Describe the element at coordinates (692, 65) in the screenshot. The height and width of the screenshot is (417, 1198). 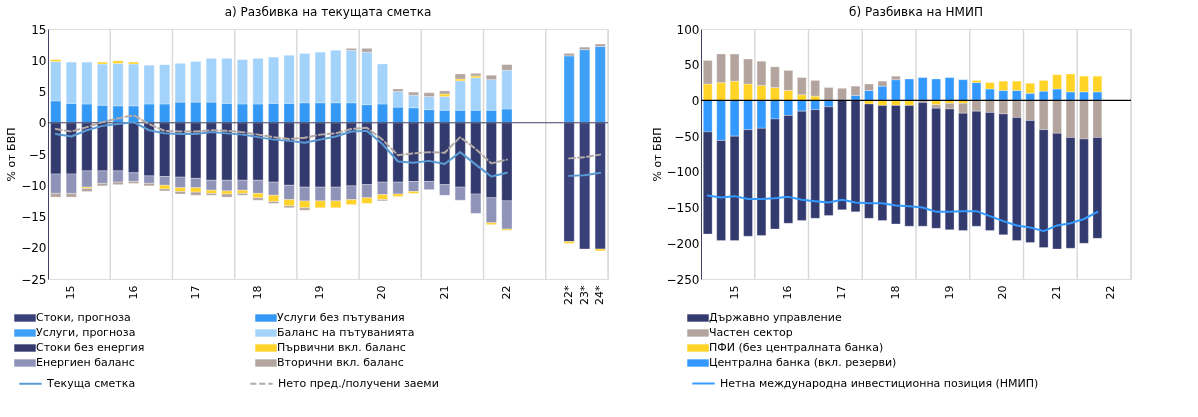
I see `y-tick-label: 50` at that location.